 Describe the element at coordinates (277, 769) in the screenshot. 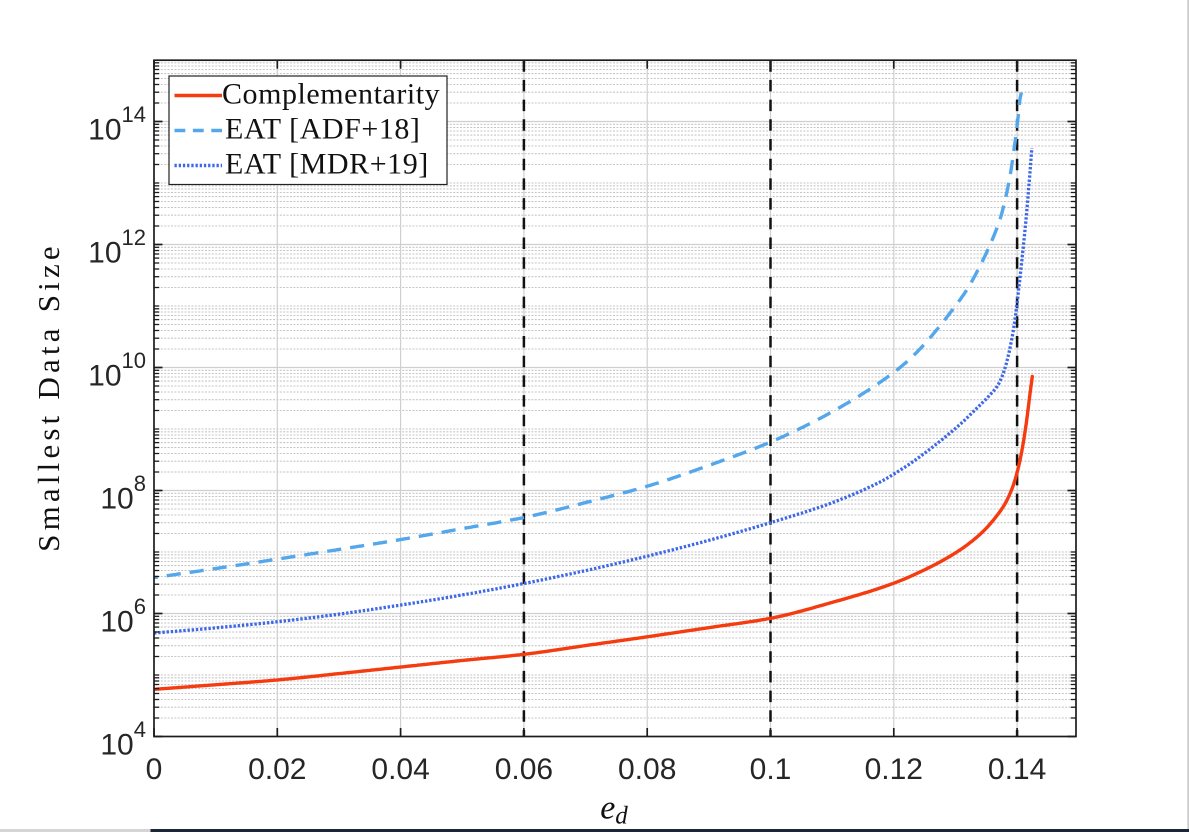

I see `svg-text: 0.02` at that location.